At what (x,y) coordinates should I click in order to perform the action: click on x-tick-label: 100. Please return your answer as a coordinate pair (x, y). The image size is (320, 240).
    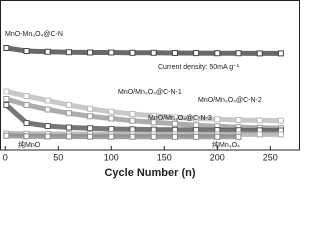
    Looking at the image, I should click on (111, 157).